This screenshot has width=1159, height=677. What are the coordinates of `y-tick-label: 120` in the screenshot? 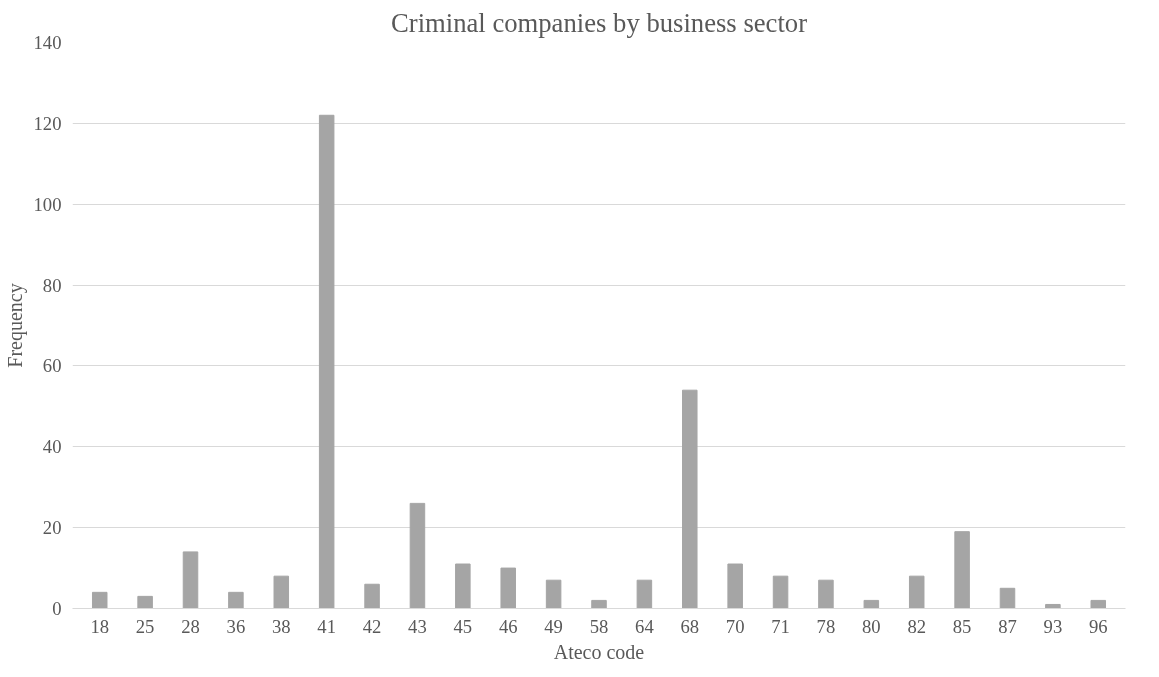 It's located at (47, 123).